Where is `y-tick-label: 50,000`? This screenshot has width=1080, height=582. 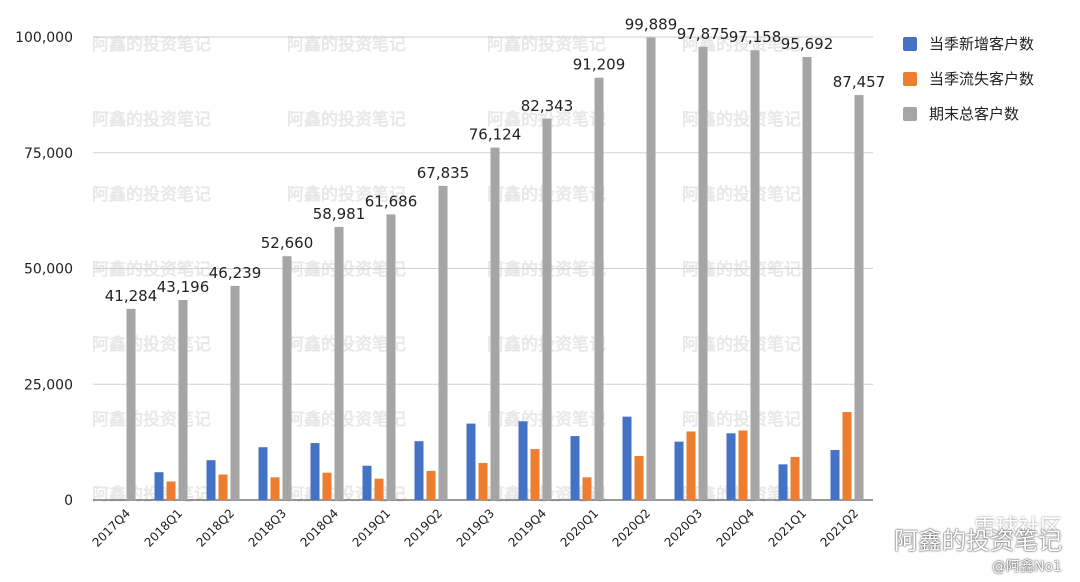
y-tick-label: 50,000 is located at coordinates (48, 270).